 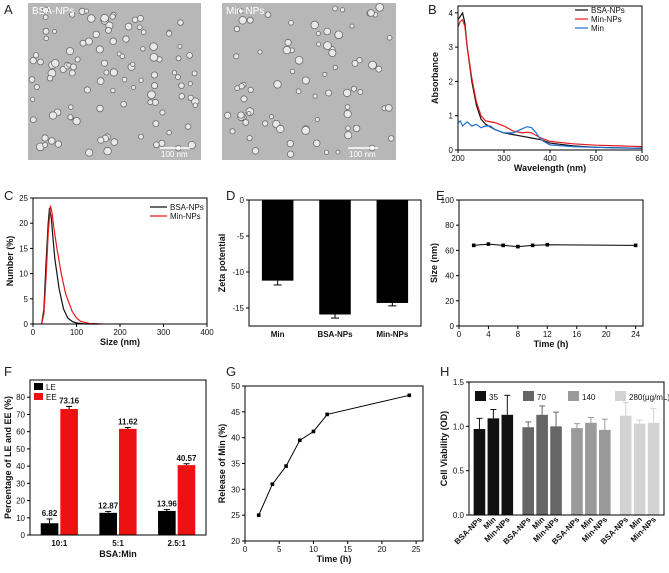 What do you see at coordinates (167, 504) in the screenshot?
I see `data-label: 13.96` at bounding box center [167, 504].